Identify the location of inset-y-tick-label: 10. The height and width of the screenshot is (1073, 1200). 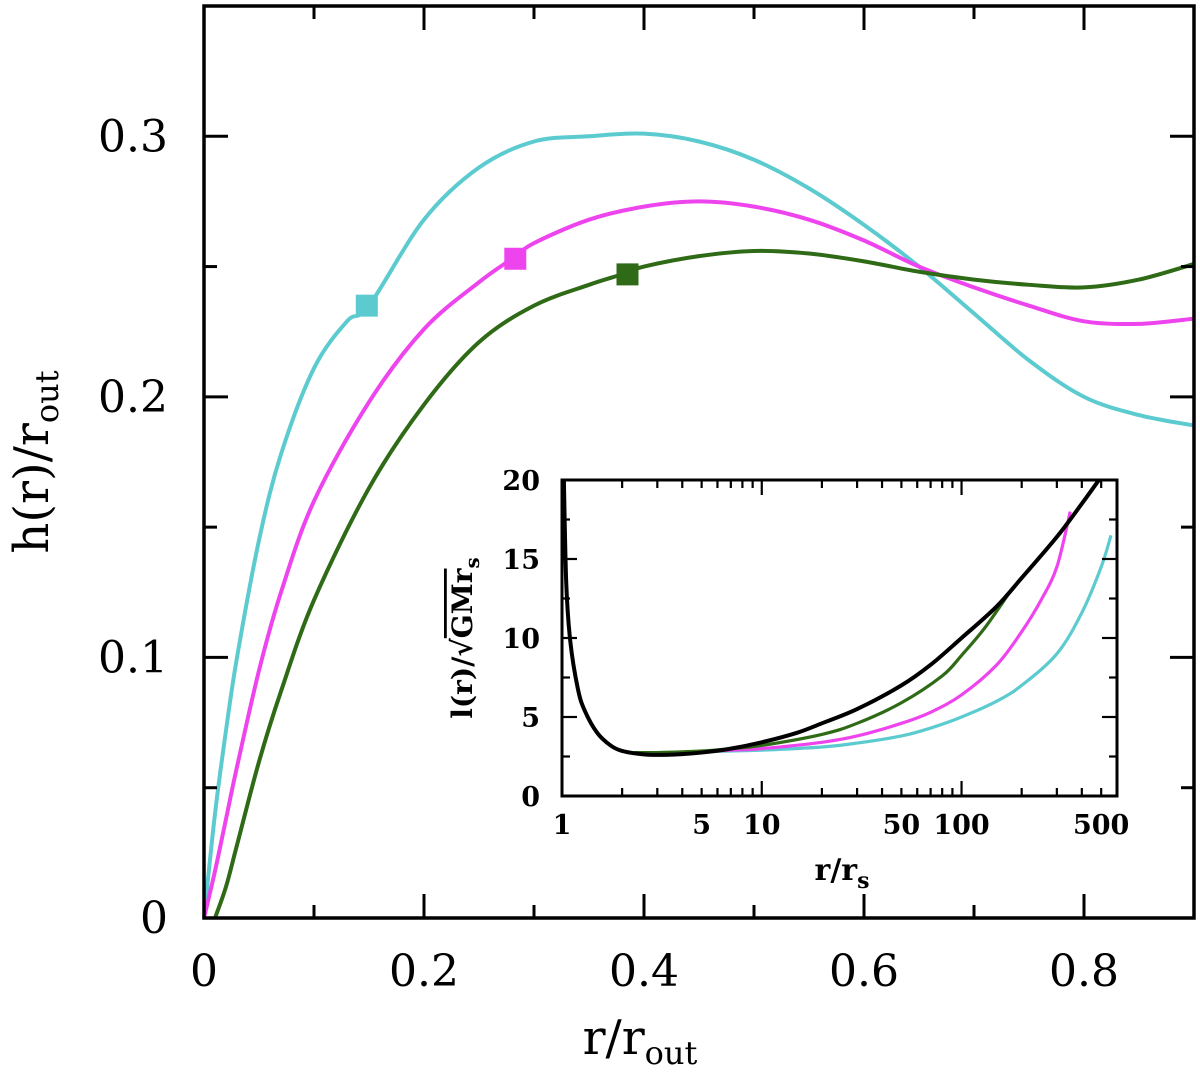
(521, 639).